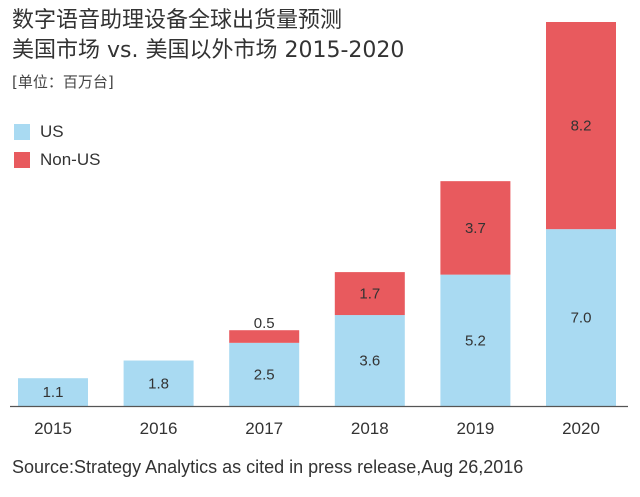 This screenshot has width=640, height=497. Describe the element at coordinates (52, 131) in the screenshot. I see `legend-label-us: US` at that location.